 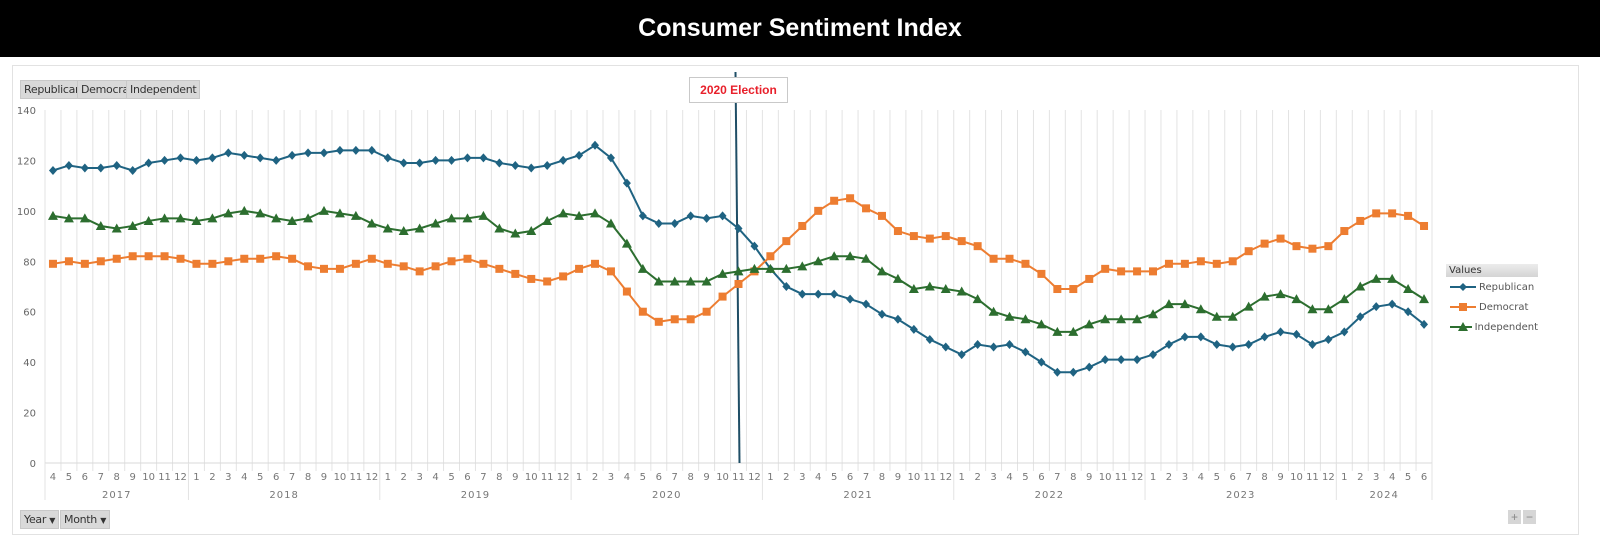 What do you see at coordinates (1360, 477) in the screenshot?
I see `x-tick-label-month: 2` at bounding box center [1360, 477].